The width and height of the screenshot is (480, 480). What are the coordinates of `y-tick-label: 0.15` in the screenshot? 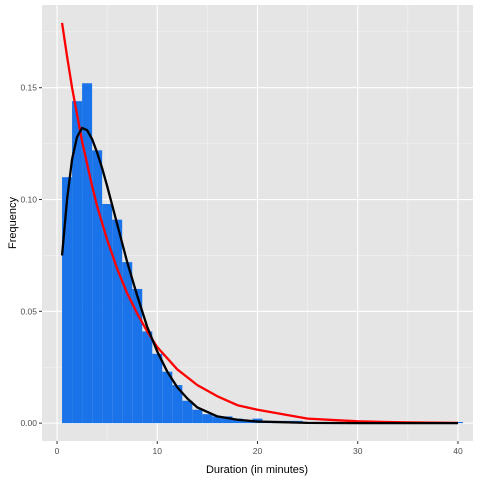 It's located at (28, 88).